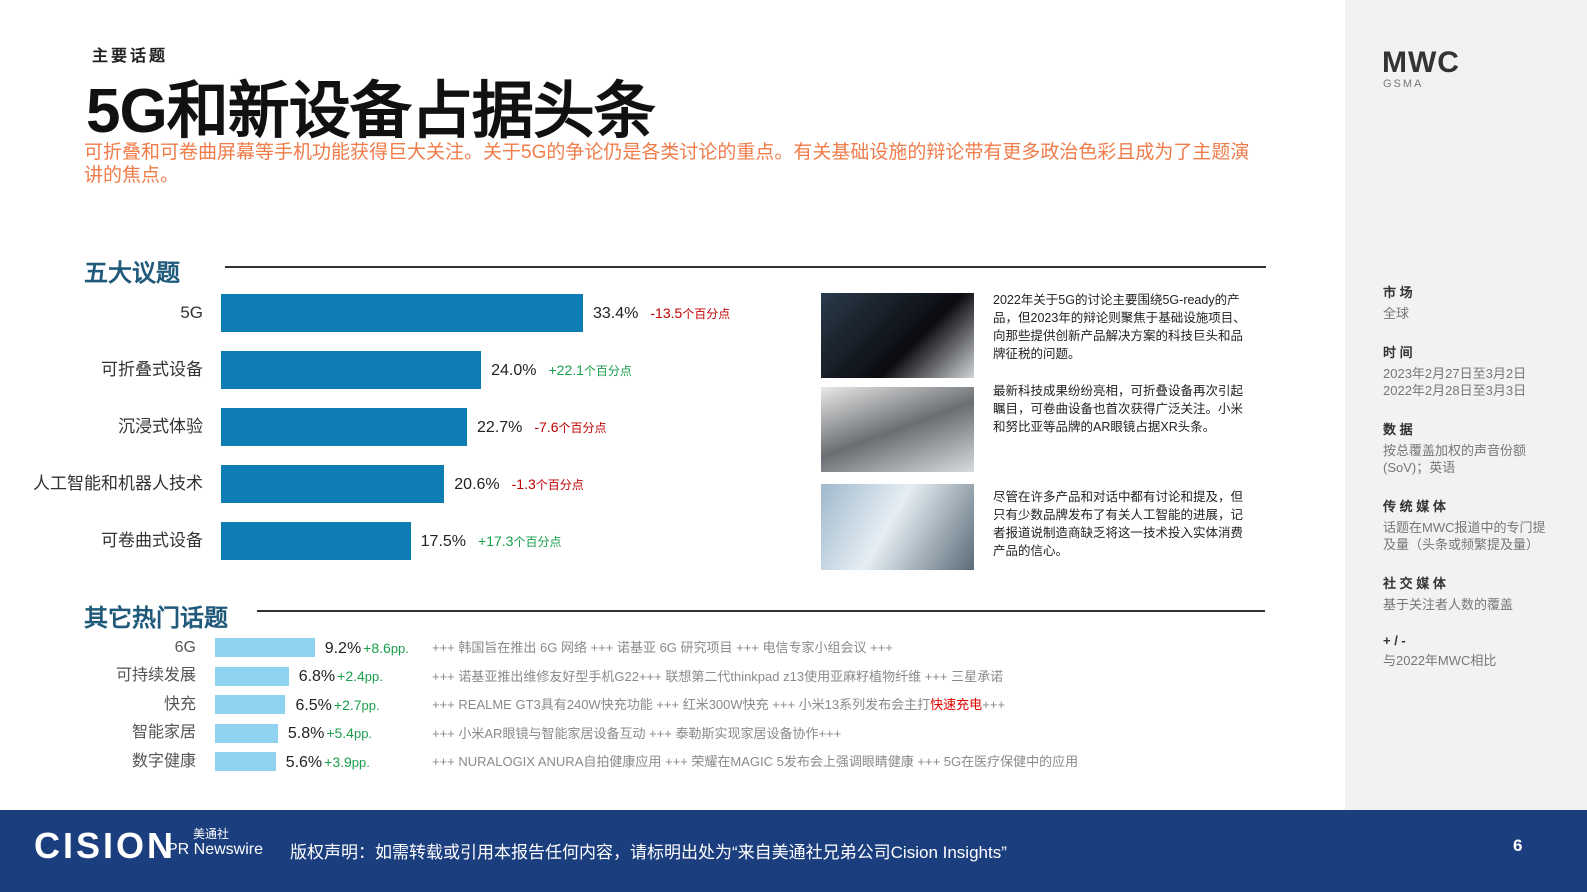 The width and height of the screenshot is (1587, 892). I want to click on sidebar-item: 传 统 媒 体话题在MWC报道中的专门提及量（头条或频繁提及量）, so click(1469, 524).